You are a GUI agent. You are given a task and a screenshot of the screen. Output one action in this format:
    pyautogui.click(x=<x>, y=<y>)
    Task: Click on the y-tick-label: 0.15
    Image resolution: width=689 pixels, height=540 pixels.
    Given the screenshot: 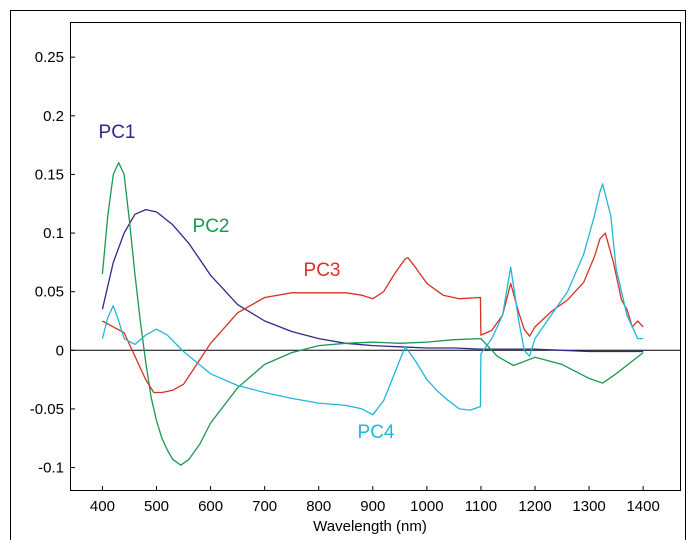 What is the action you would take?
    pyautogui.click(x=49, y=174)
    